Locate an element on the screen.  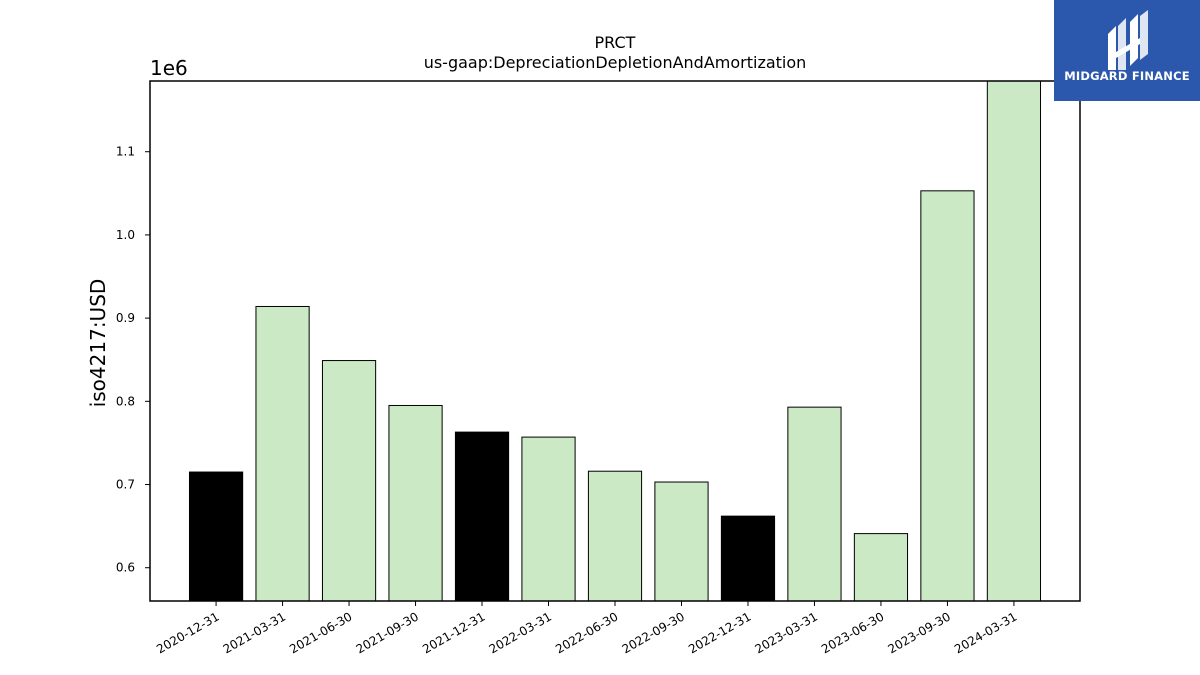
y-tick-label: 0.8 is located at coordinates (125, 401).